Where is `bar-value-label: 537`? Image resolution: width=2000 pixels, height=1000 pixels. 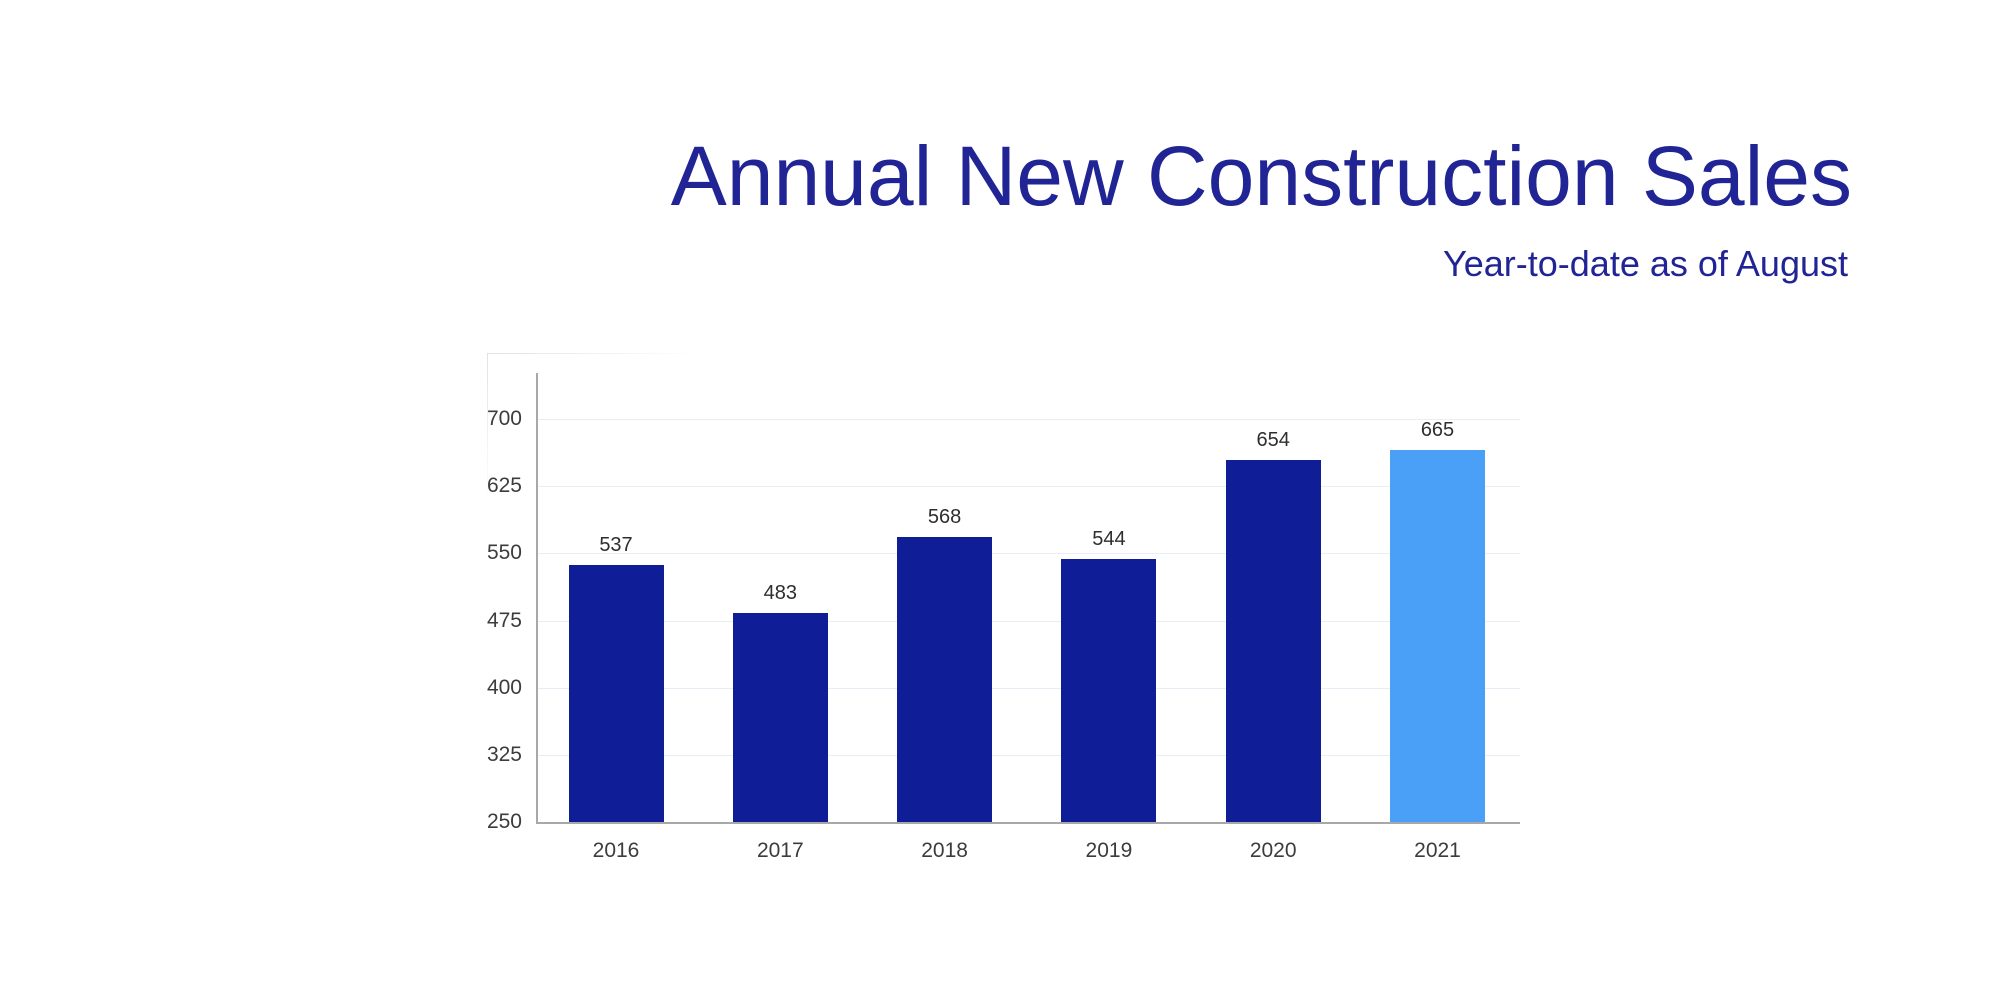 bar-value-label: 537 is located at coordinates (616, 544).